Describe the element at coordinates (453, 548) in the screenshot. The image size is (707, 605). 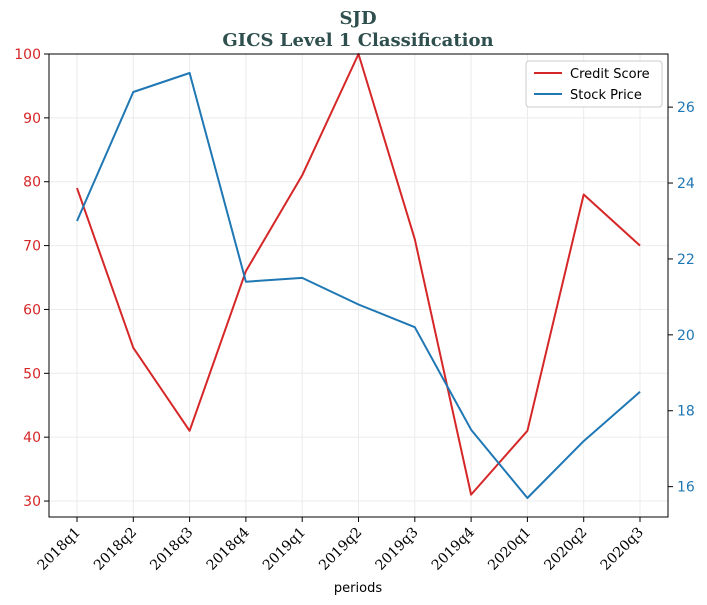
I see `x-tick-label: 2019q4` at that location.